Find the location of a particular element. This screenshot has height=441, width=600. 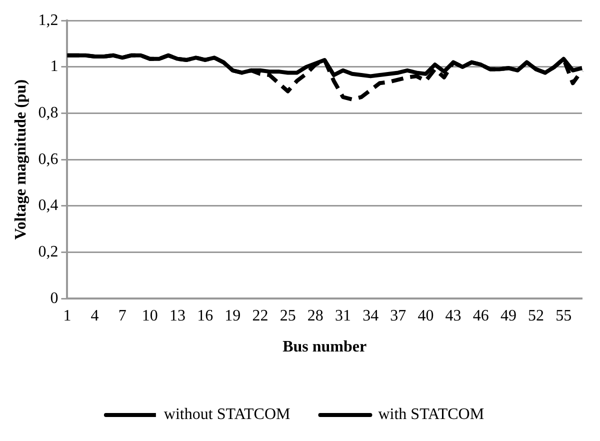

x-tick-label: 19 is located at coordinates (232, 315).